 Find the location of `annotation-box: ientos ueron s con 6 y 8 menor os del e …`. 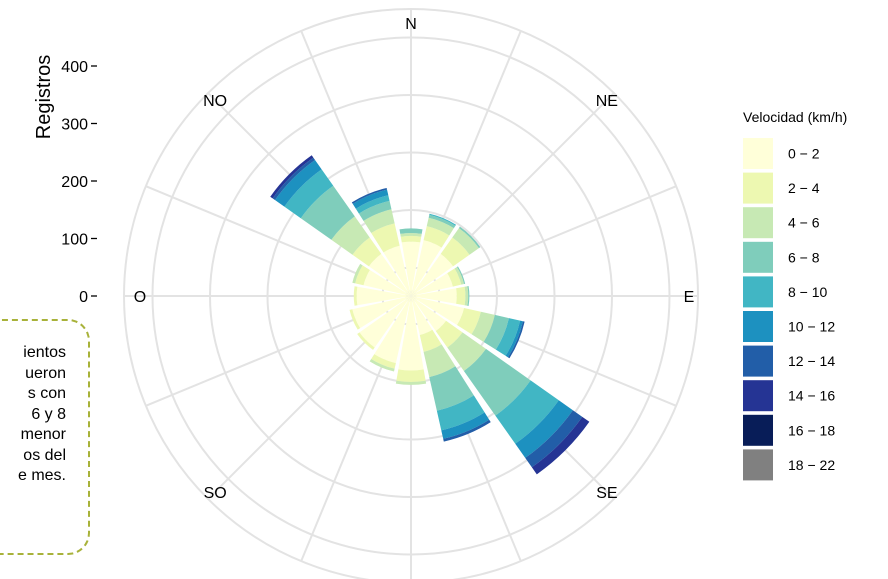

annotation-box: ientos ueron s con 6 y 8 menor os del e … is located at coordinates (45, 437).